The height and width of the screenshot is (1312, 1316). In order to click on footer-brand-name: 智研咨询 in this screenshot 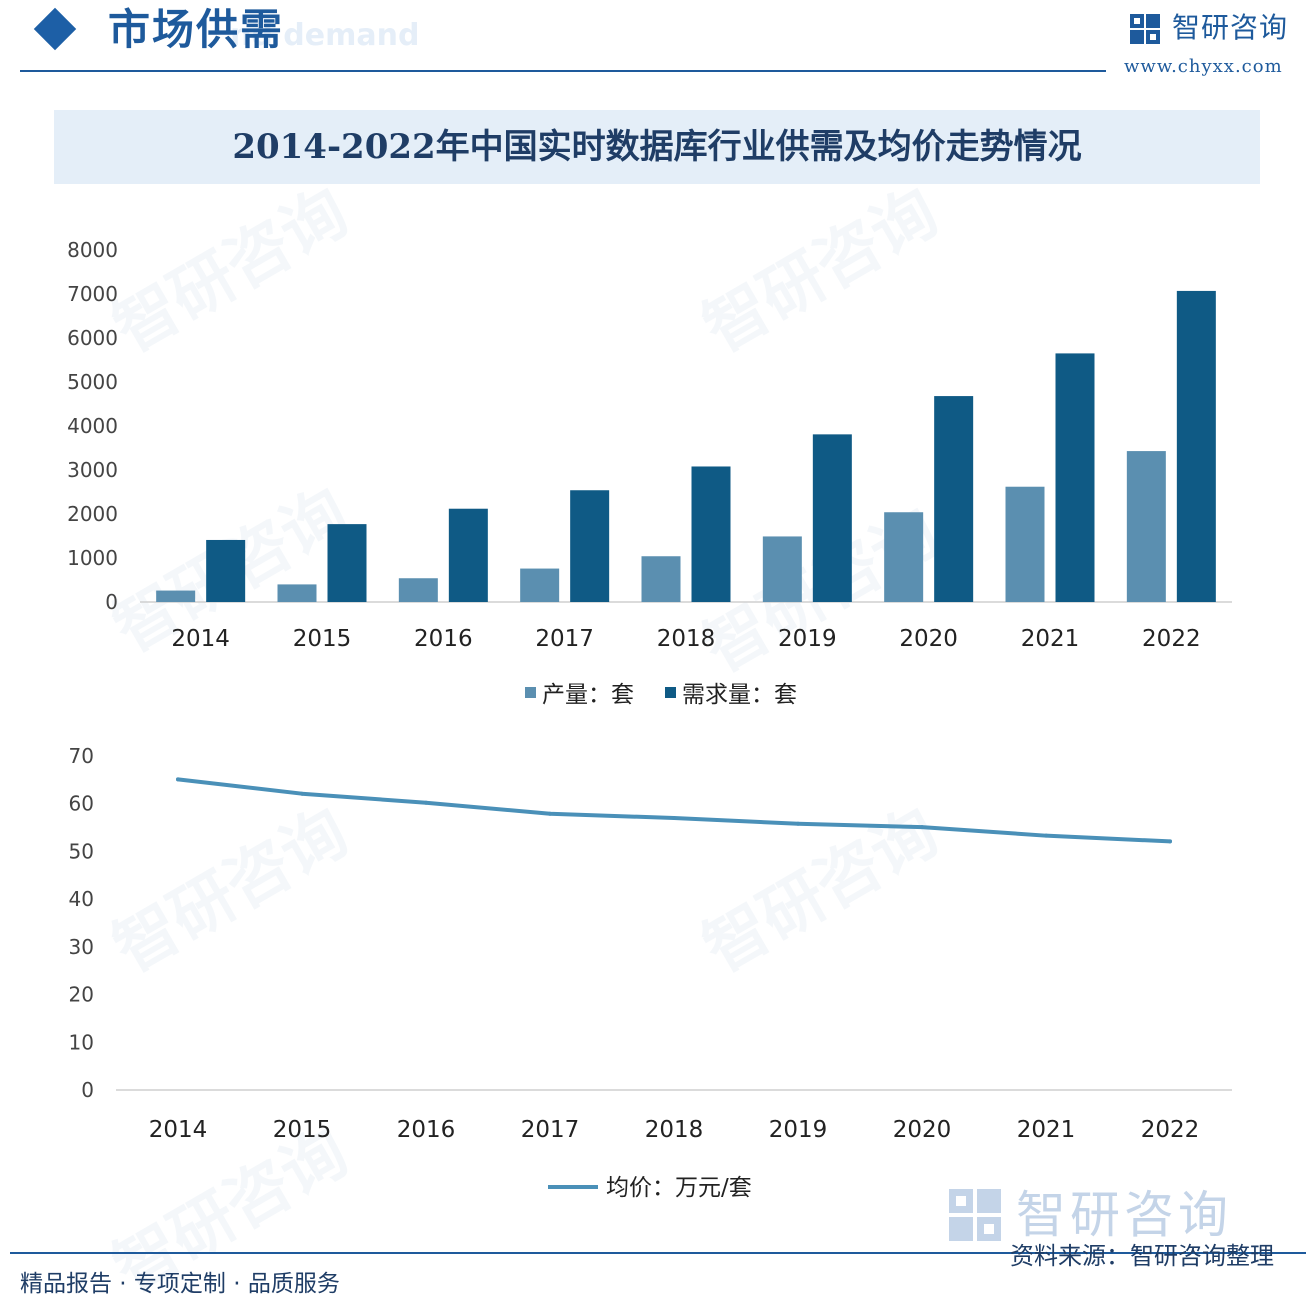, I will do `click(1124, 1215)`.